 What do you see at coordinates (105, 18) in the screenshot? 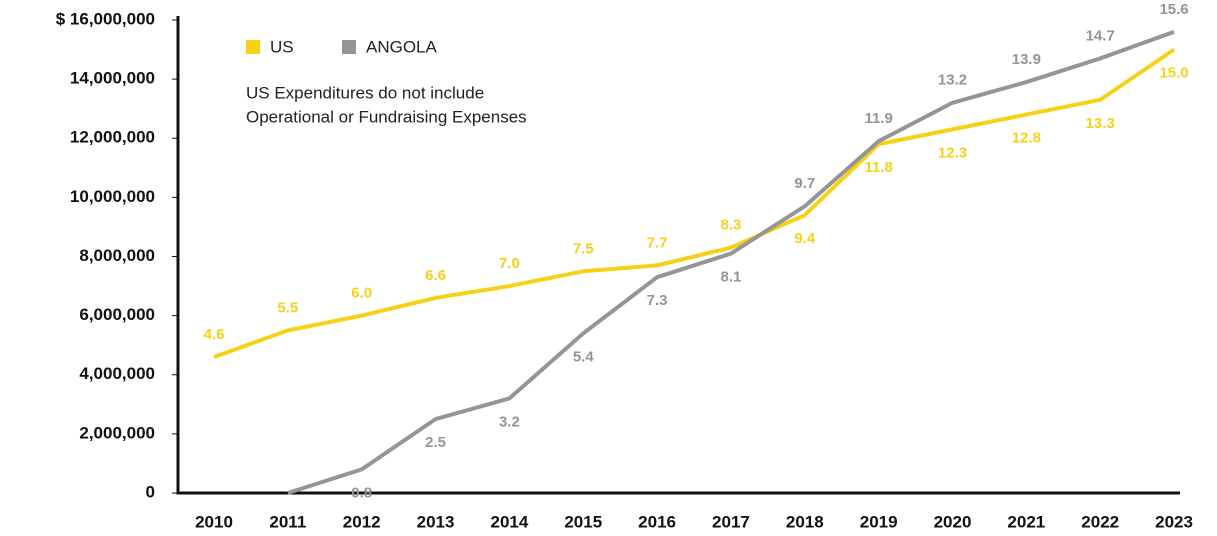
I see `y-tick-label: $ 16,000,000` at bounding box center [105, 18].